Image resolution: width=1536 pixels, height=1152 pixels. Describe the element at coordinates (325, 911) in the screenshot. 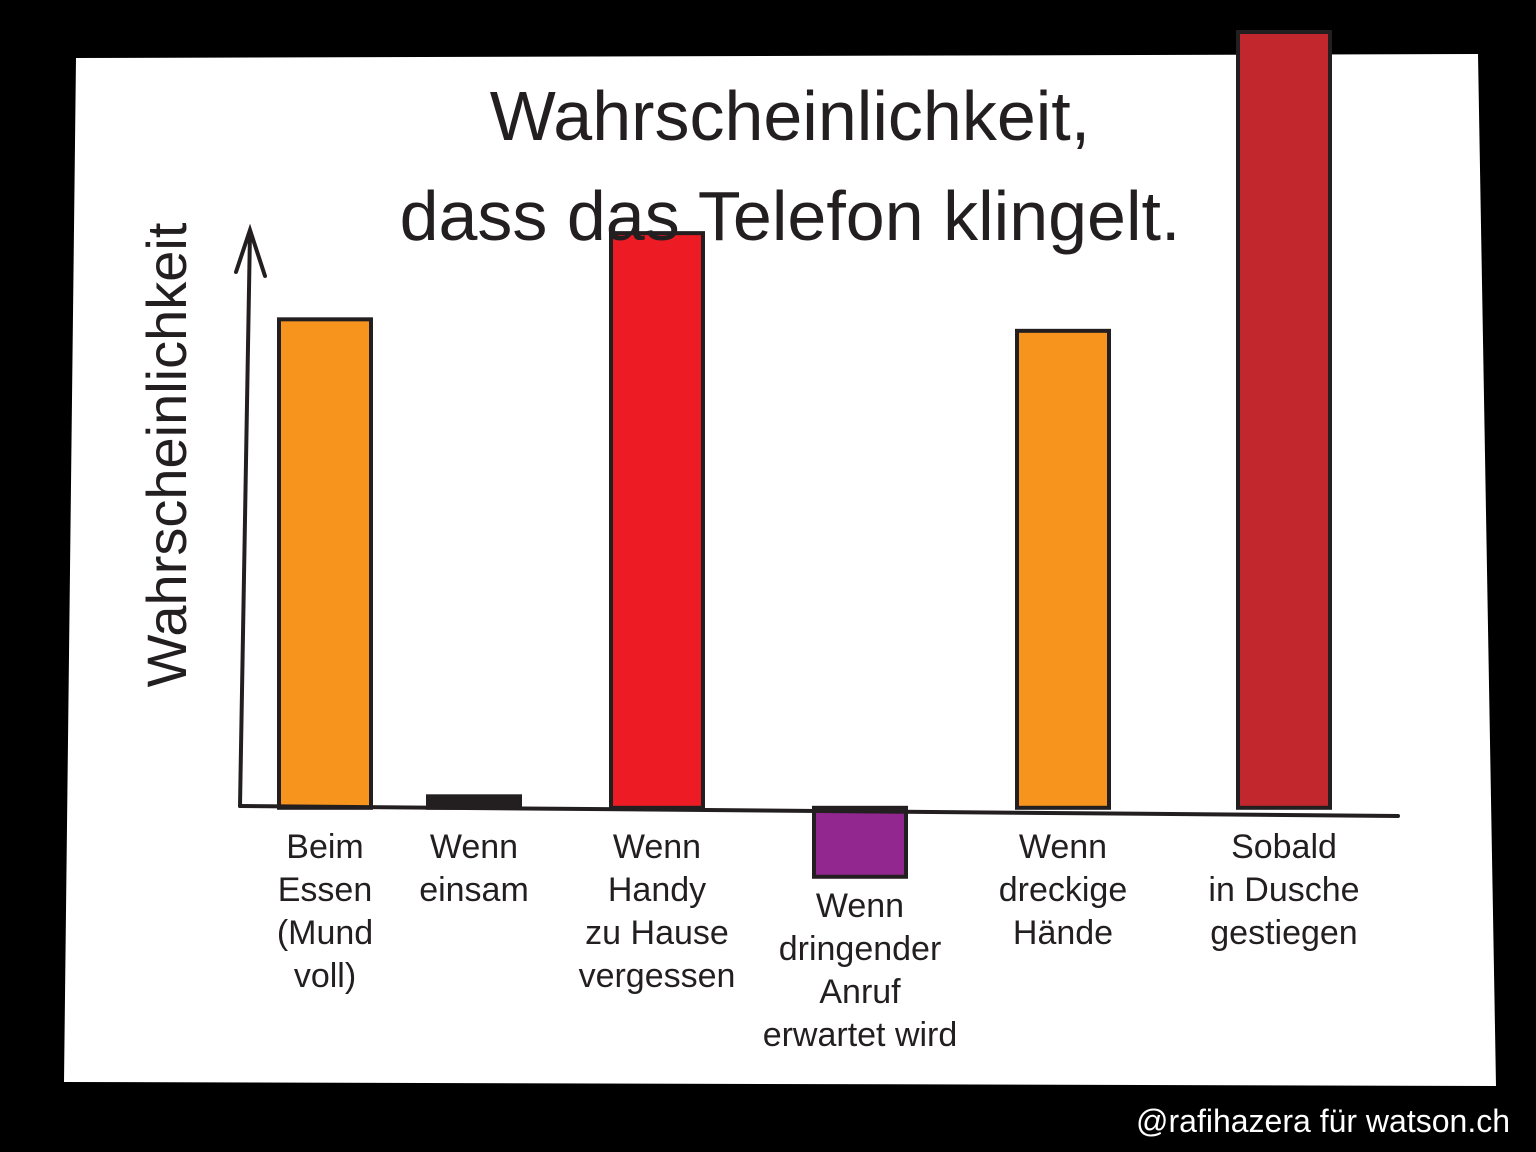

I see `x-tick-label: Beim Essen (Mund voll)` at that location.